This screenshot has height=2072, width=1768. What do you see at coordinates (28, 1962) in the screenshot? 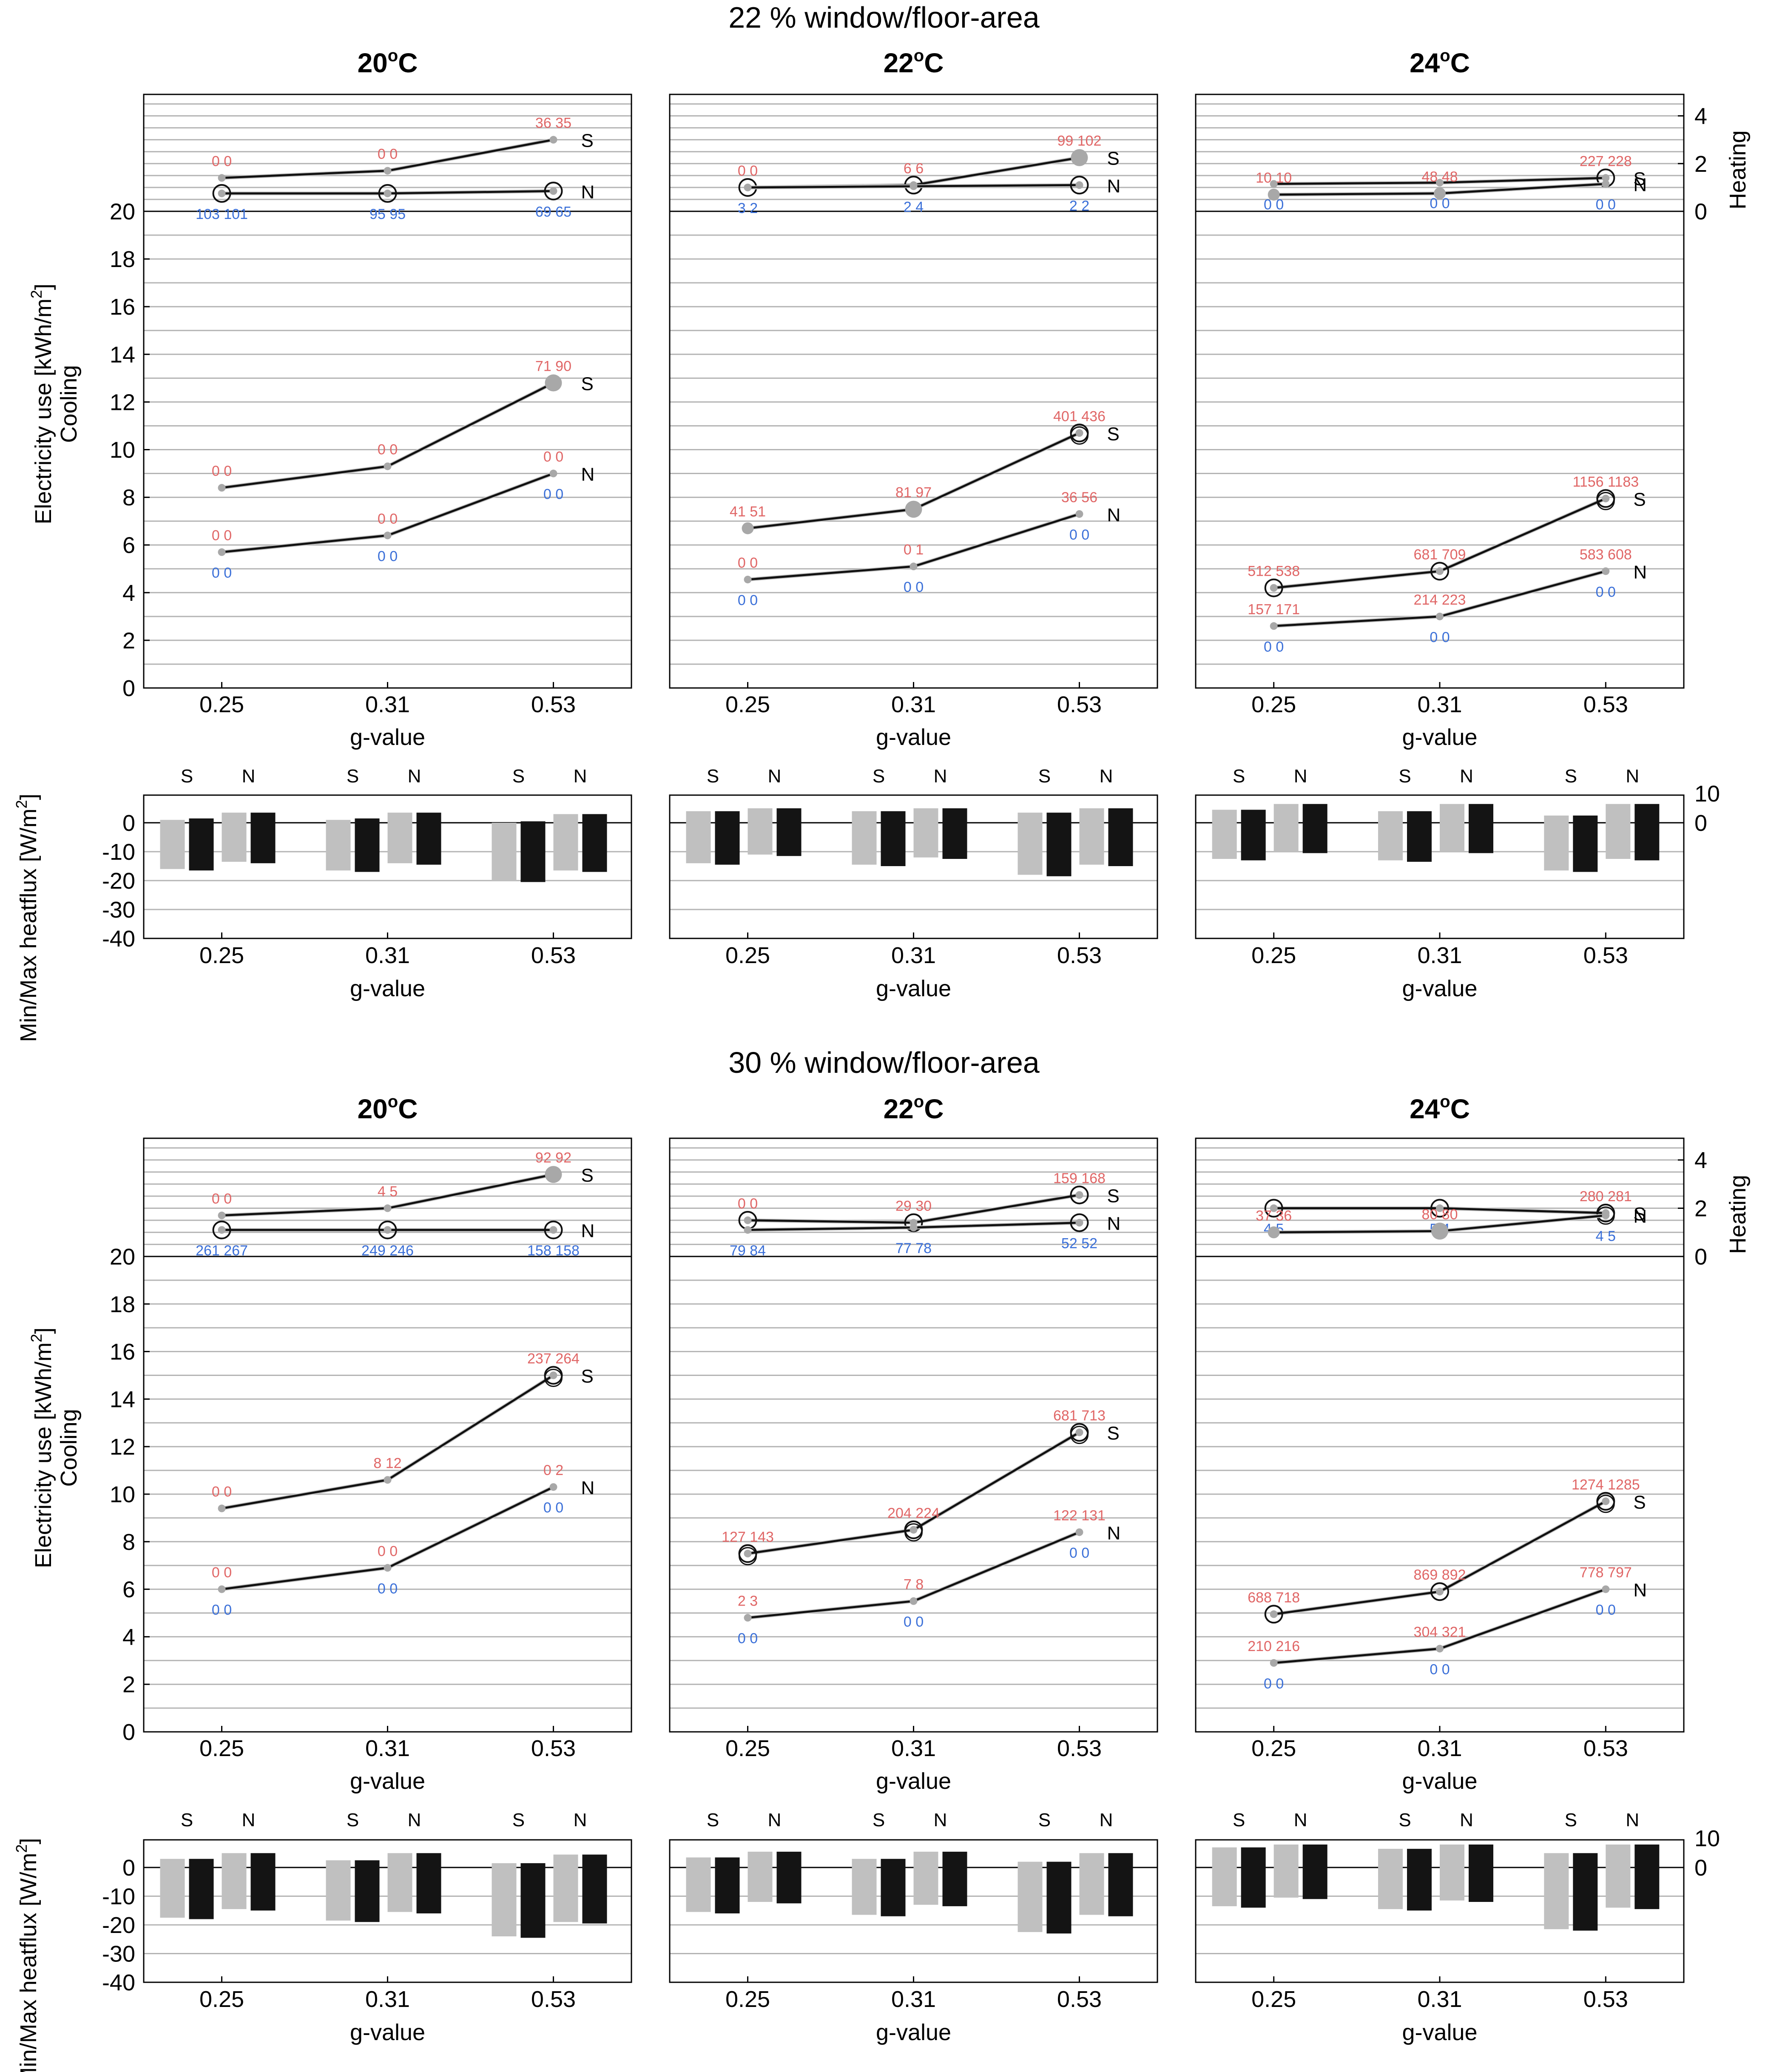
I see `flux-axis-label-part: Min/Max heatflux [W/m` at bounding box center [28, 1962].